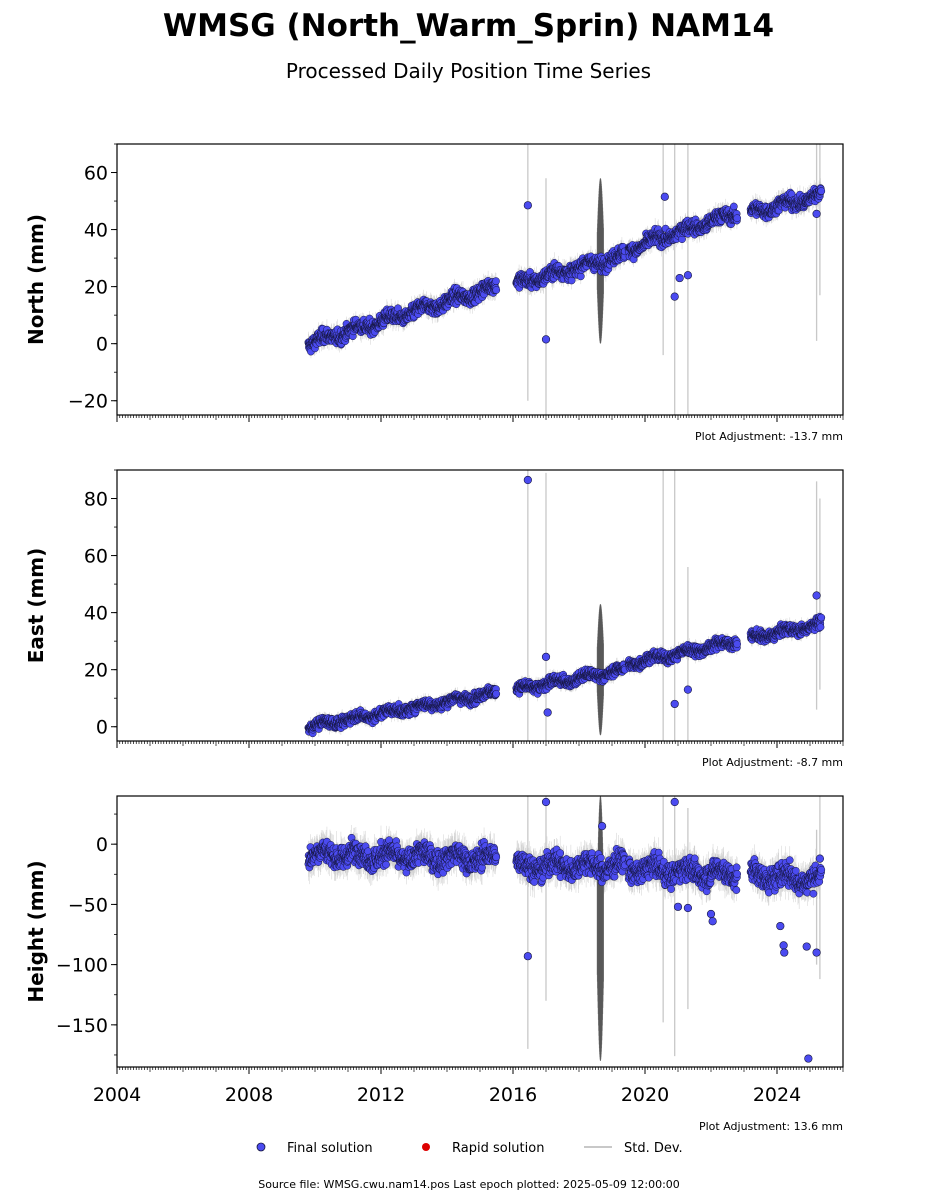 The width and height of the screenshot is (937, 1200). I want to click on east-plot-area, so click(565, 605).